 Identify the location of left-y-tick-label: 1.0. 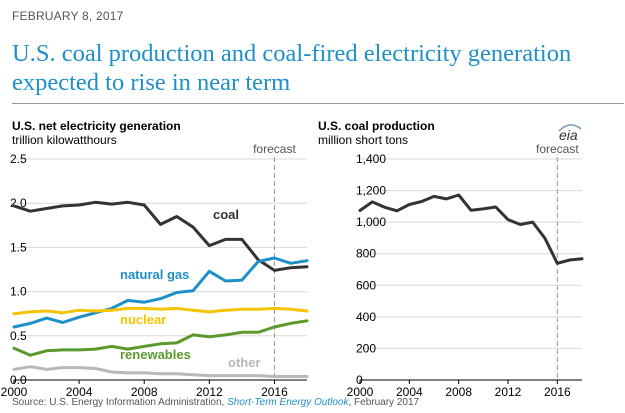
(18, 292).